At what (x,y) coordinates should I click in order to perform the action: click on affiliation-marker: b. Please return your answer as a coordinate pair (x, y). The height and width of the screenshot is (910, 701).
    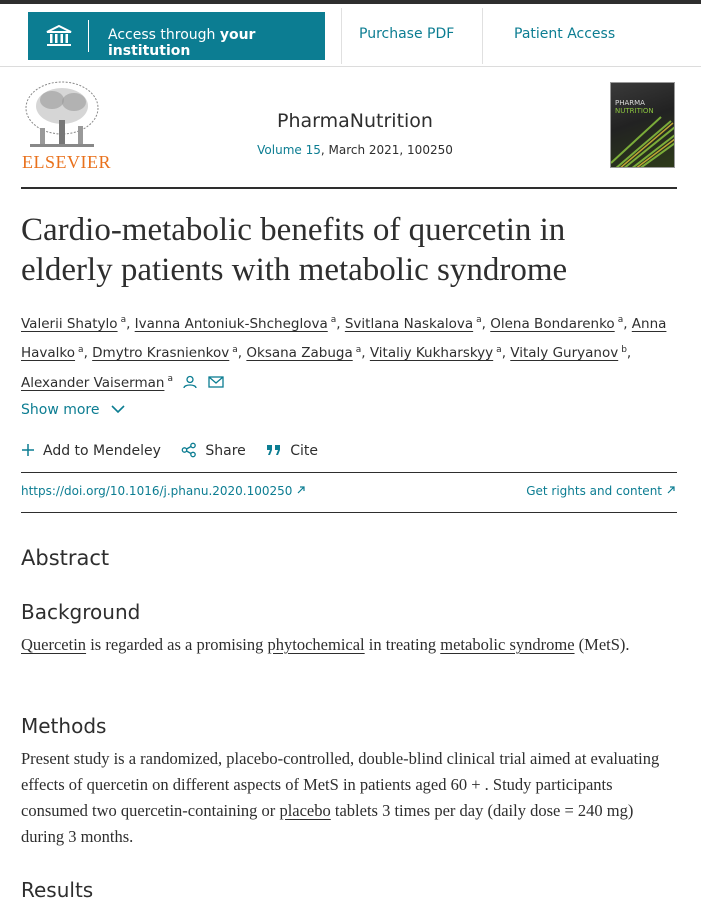
    Looking at the image, I should click on (624, 349).